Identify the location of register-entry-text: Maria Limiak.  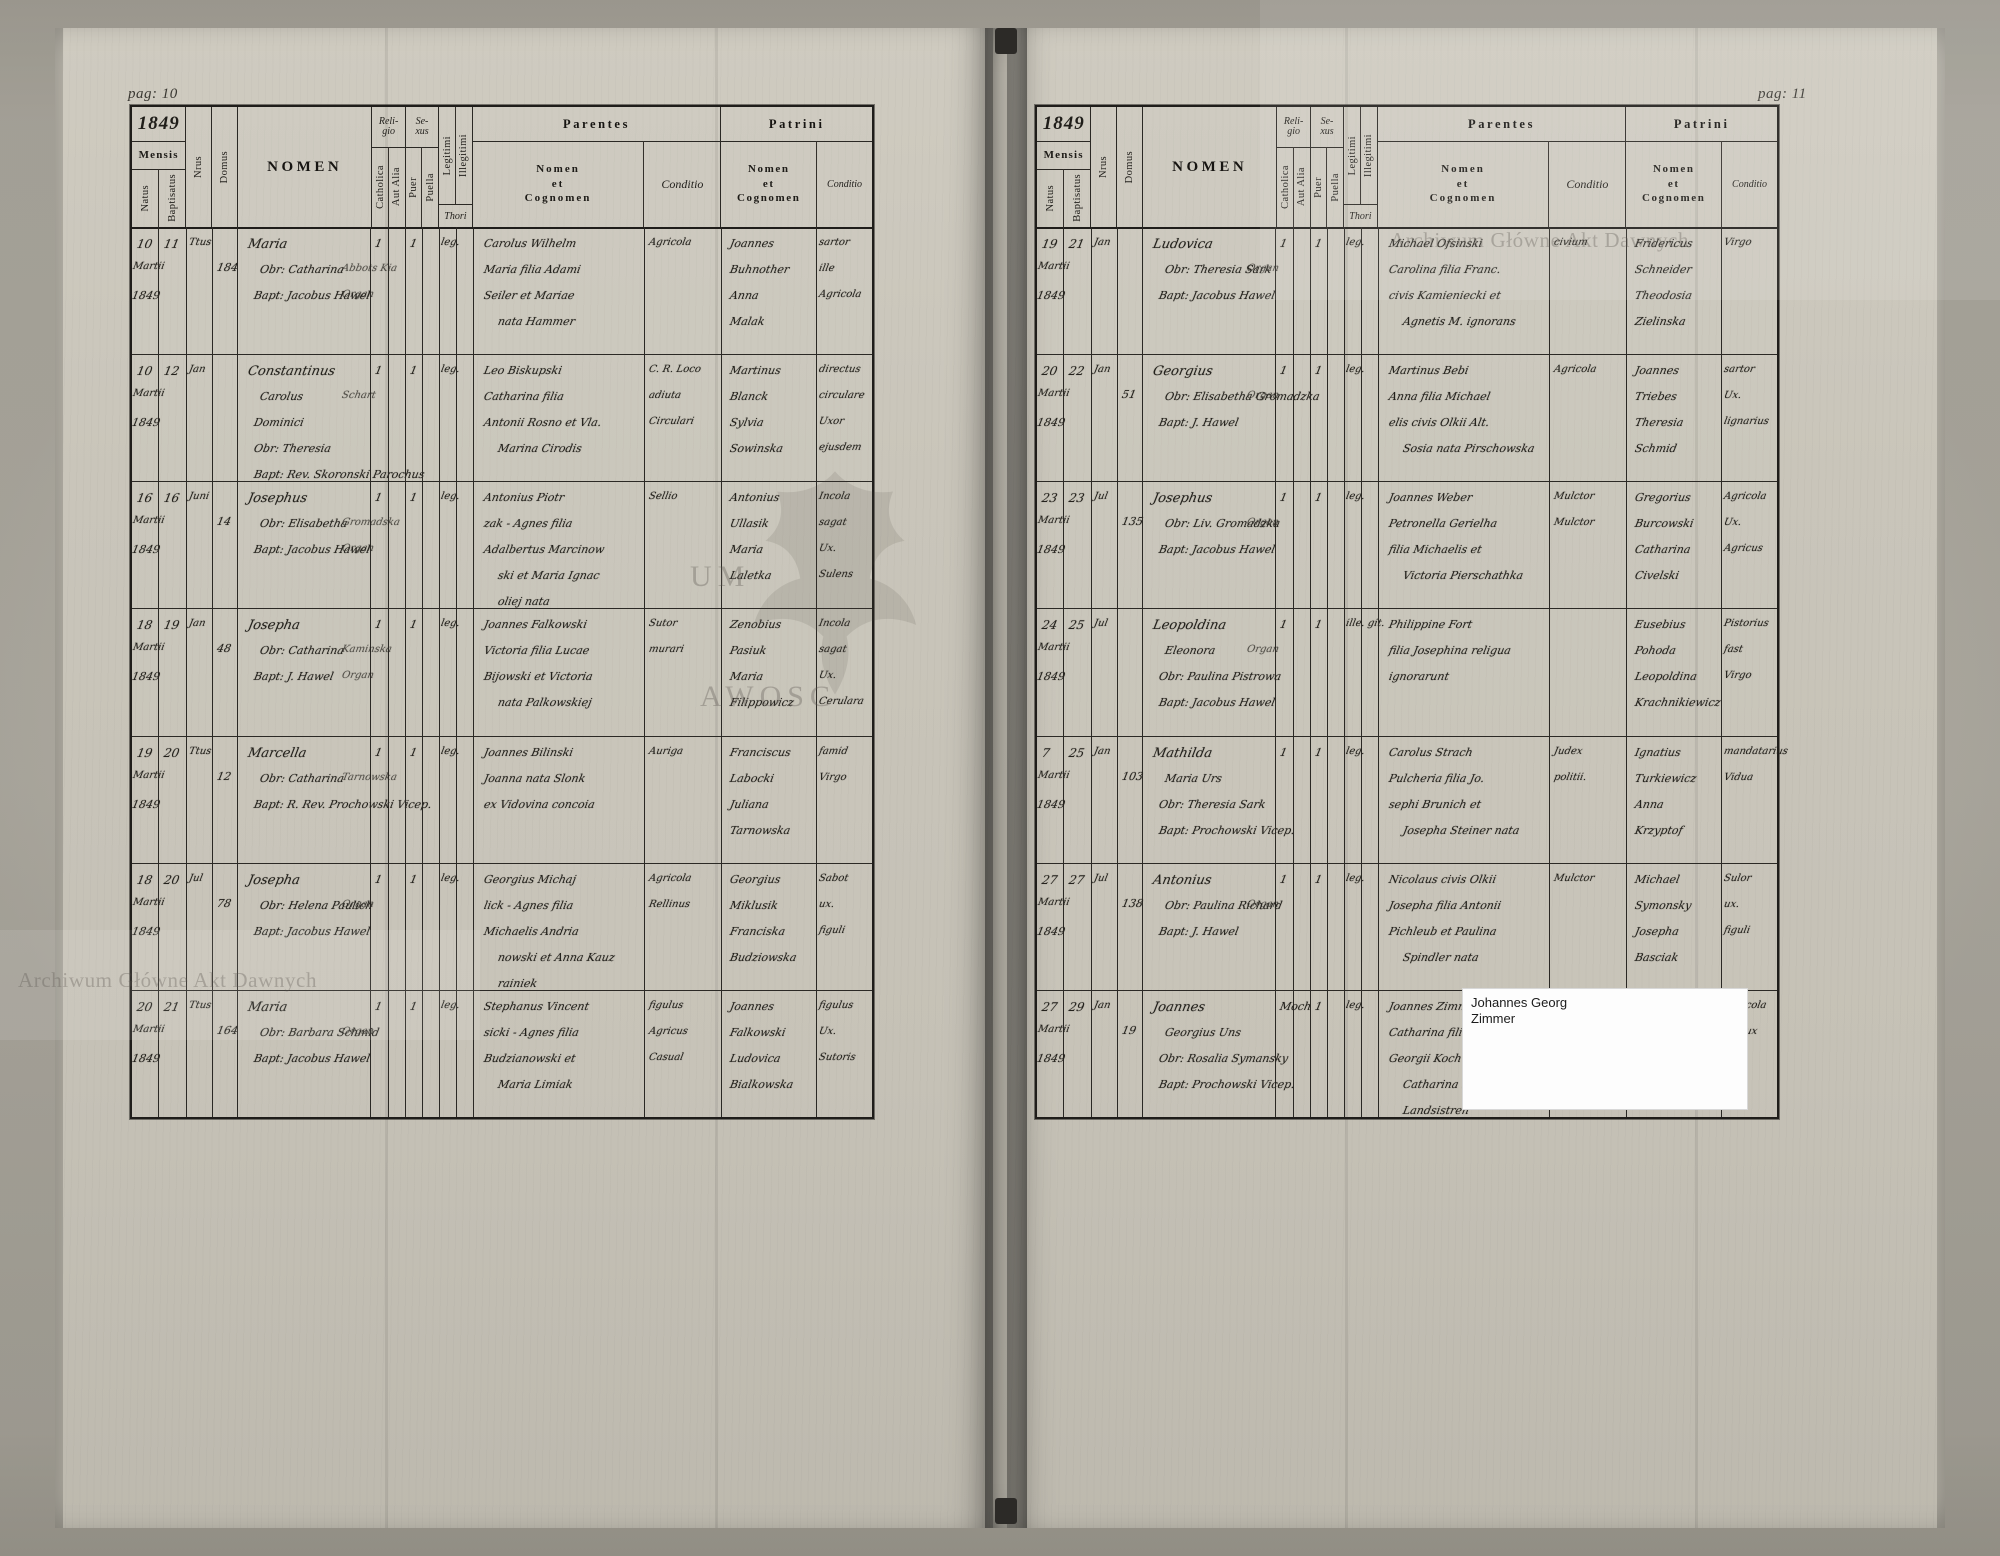
(535, 1084).